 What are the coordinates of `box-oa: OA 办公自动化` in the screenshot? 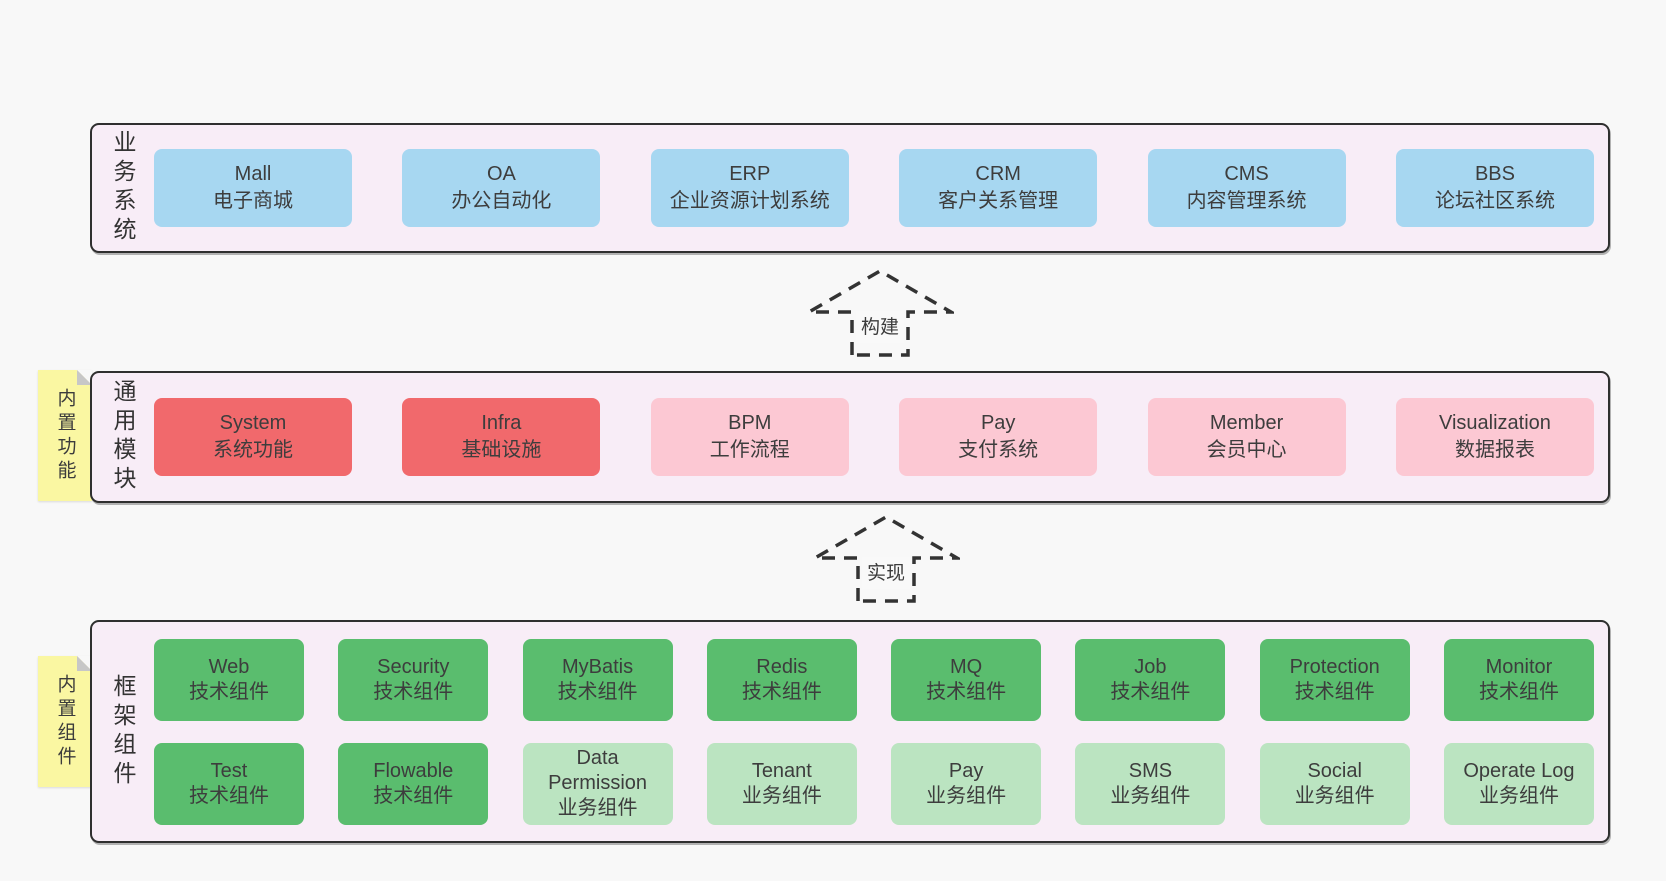 It's located at (501, 188).